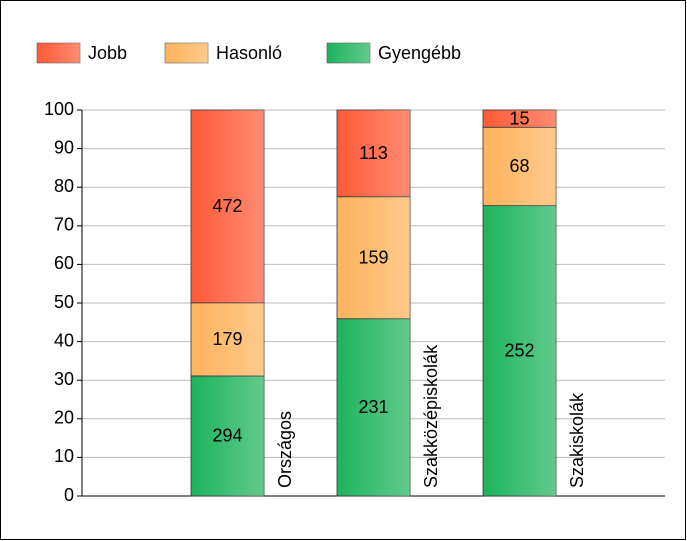 This screenshot has height=541, width=687. I want to click on y-tick-label: 20, so click(64, 418).